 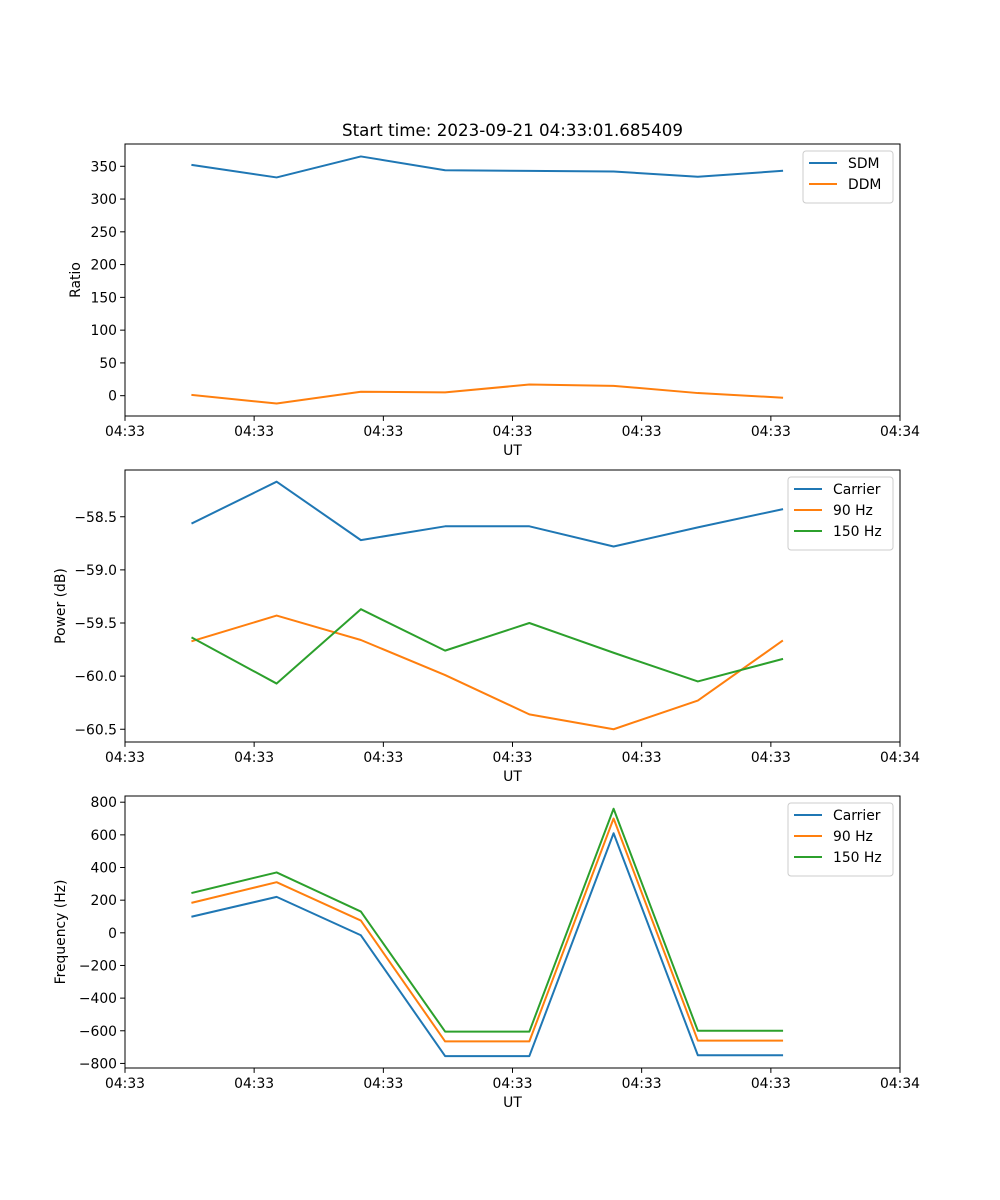 I want to click on ratio-x-axis-label: UT, so click(x=512, y=451).